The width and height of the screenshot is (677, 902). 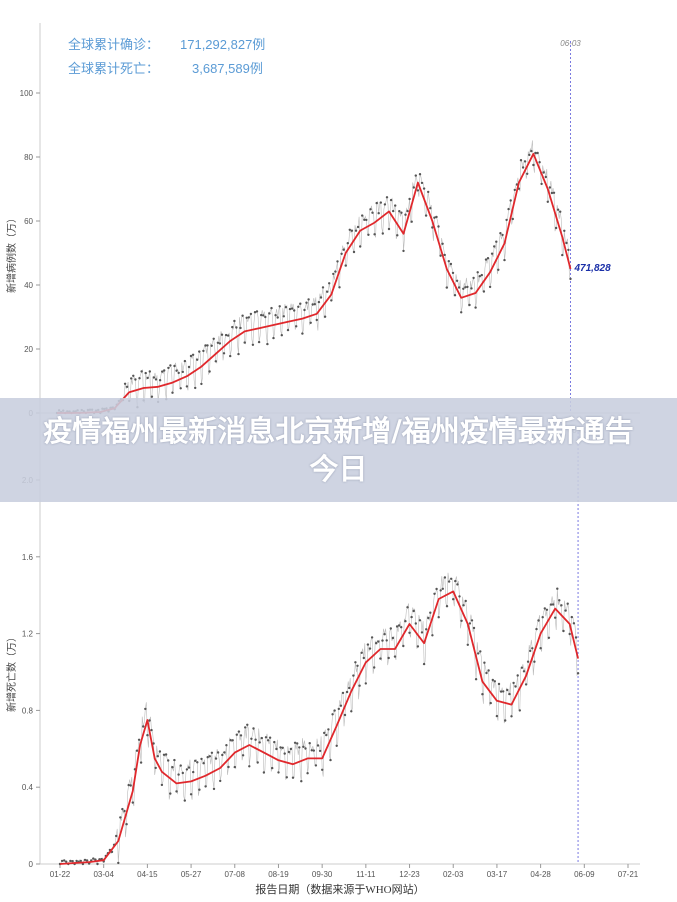 What do you see at coordinates (222, 44) in the screenshot?
I see `confirmed-value: 171,292,827例` at bounding box center [222, 44].